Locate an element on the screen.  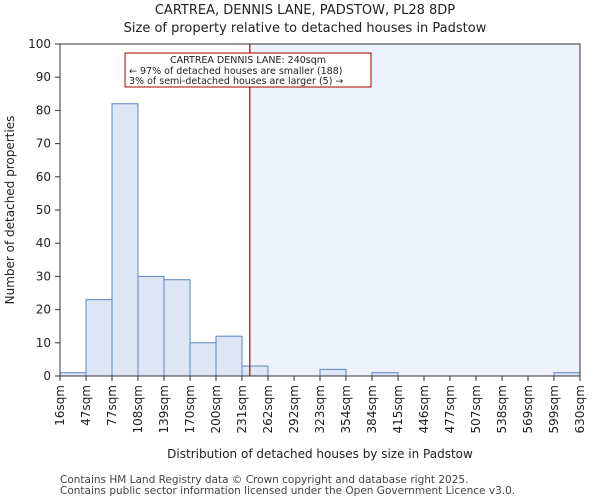
x-tick-label: 292sqm is located at coordinates (294, 409).